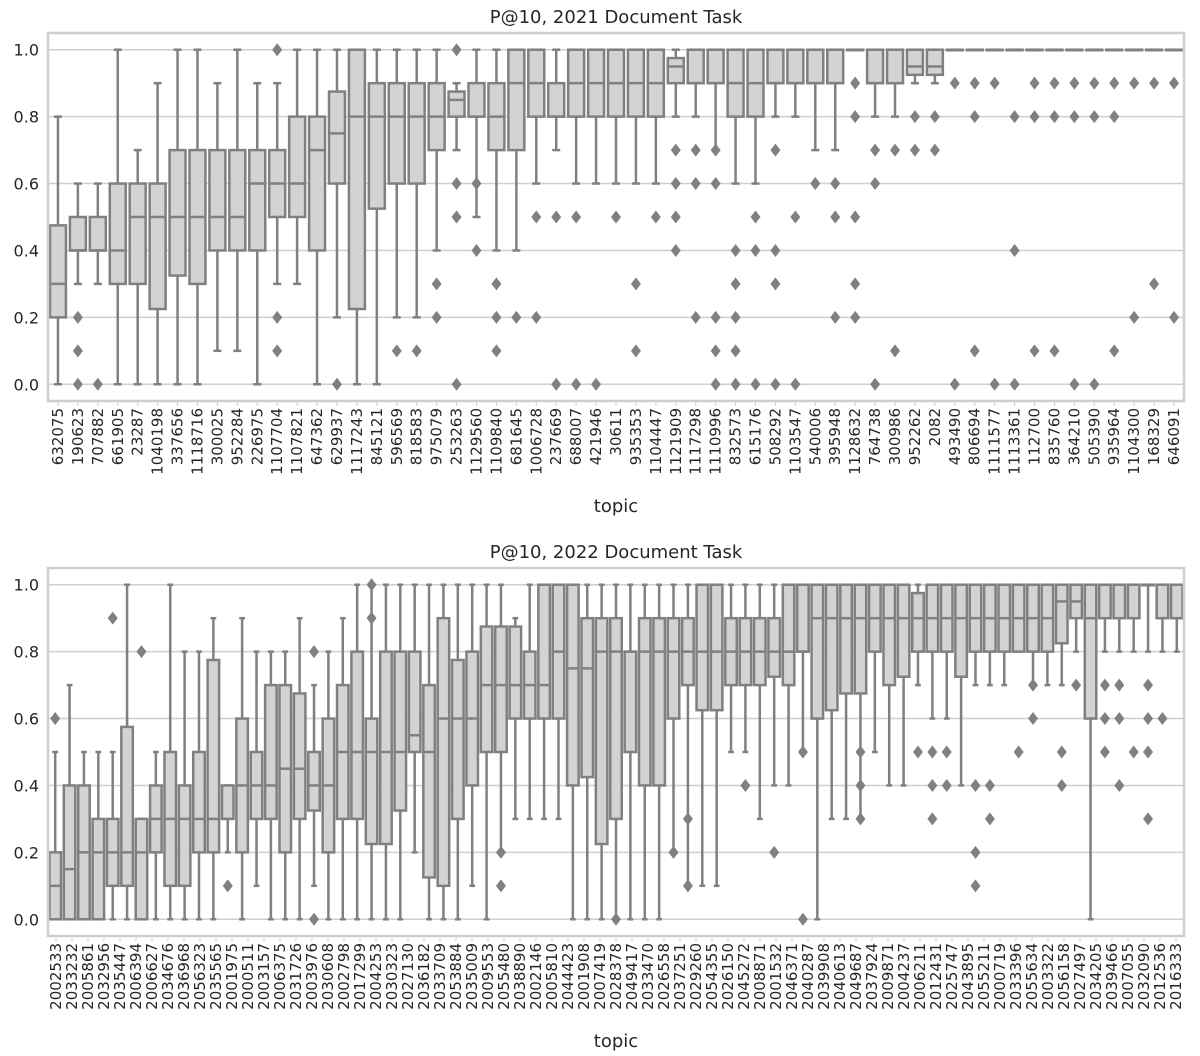  What do you see at coordinates (78, 436) in the screenshot?
I see `x-tick-label: 190623` at bounding box center [78, 436].